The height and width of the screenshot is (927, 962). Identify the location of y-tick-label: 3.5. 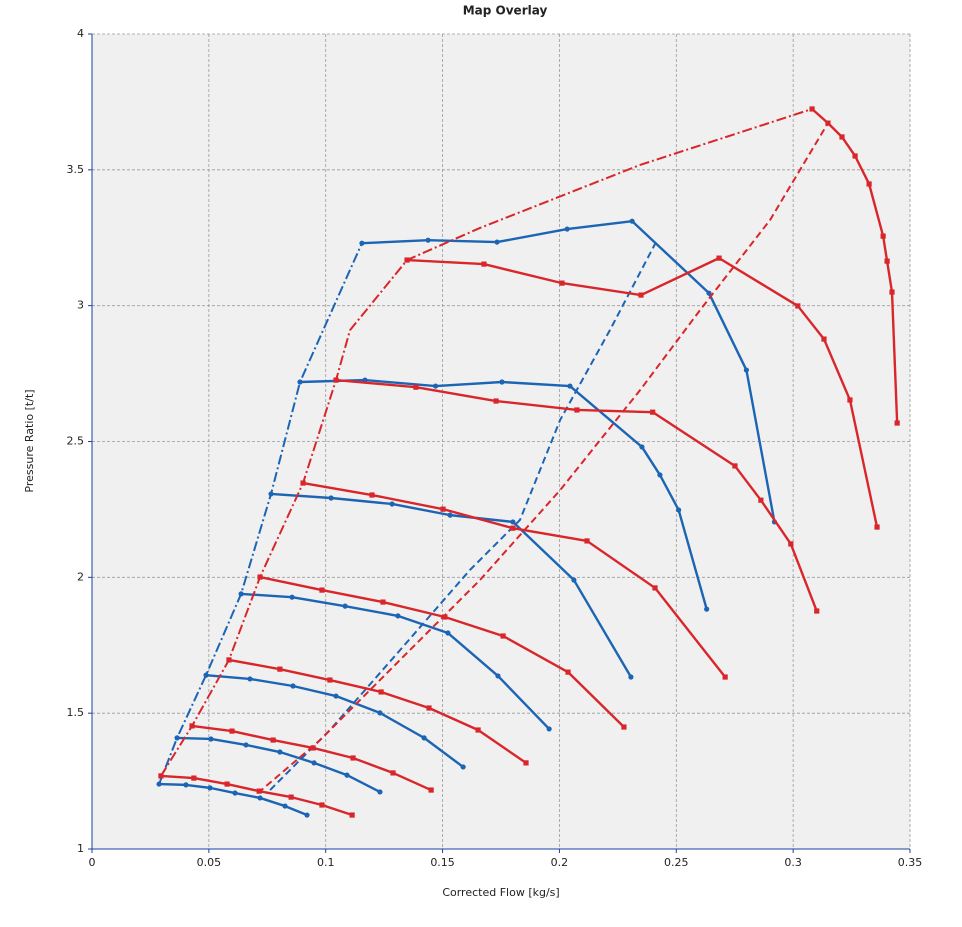
(76, 169).